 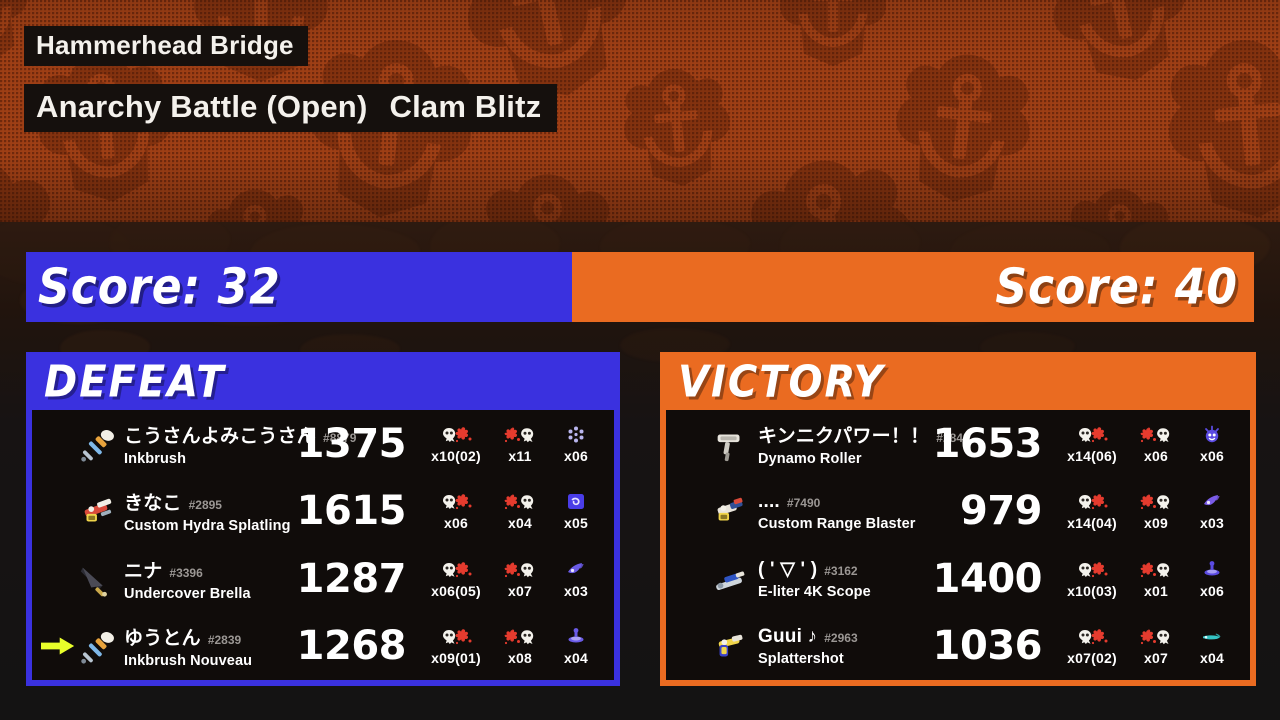 What do you see at coordinates (456, 455) in the screenshot?
I see `kill-count: x10(02)` at bounding box center [456, 455].